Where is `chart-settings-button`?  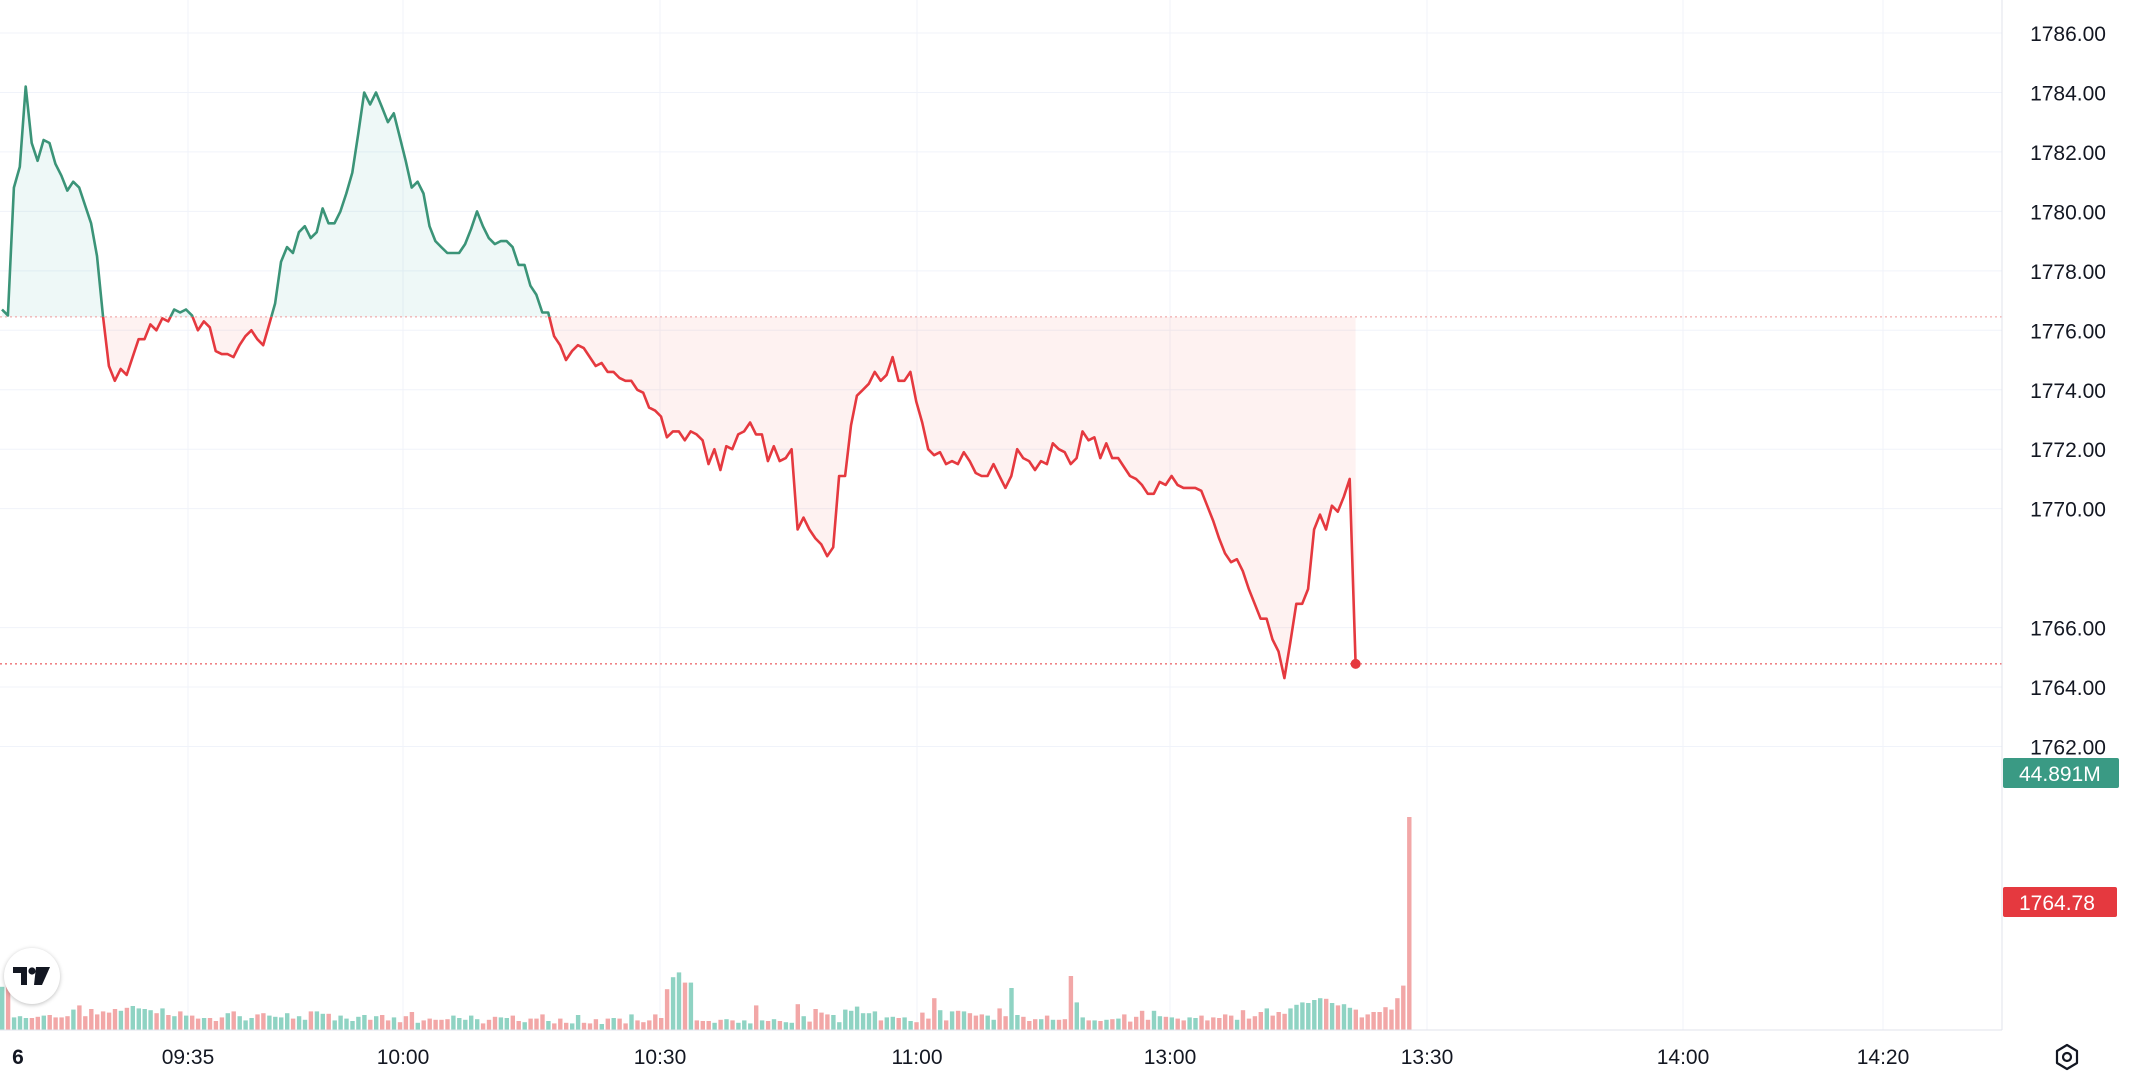
chart-settings-button is located at coordinates (2067, 1057).